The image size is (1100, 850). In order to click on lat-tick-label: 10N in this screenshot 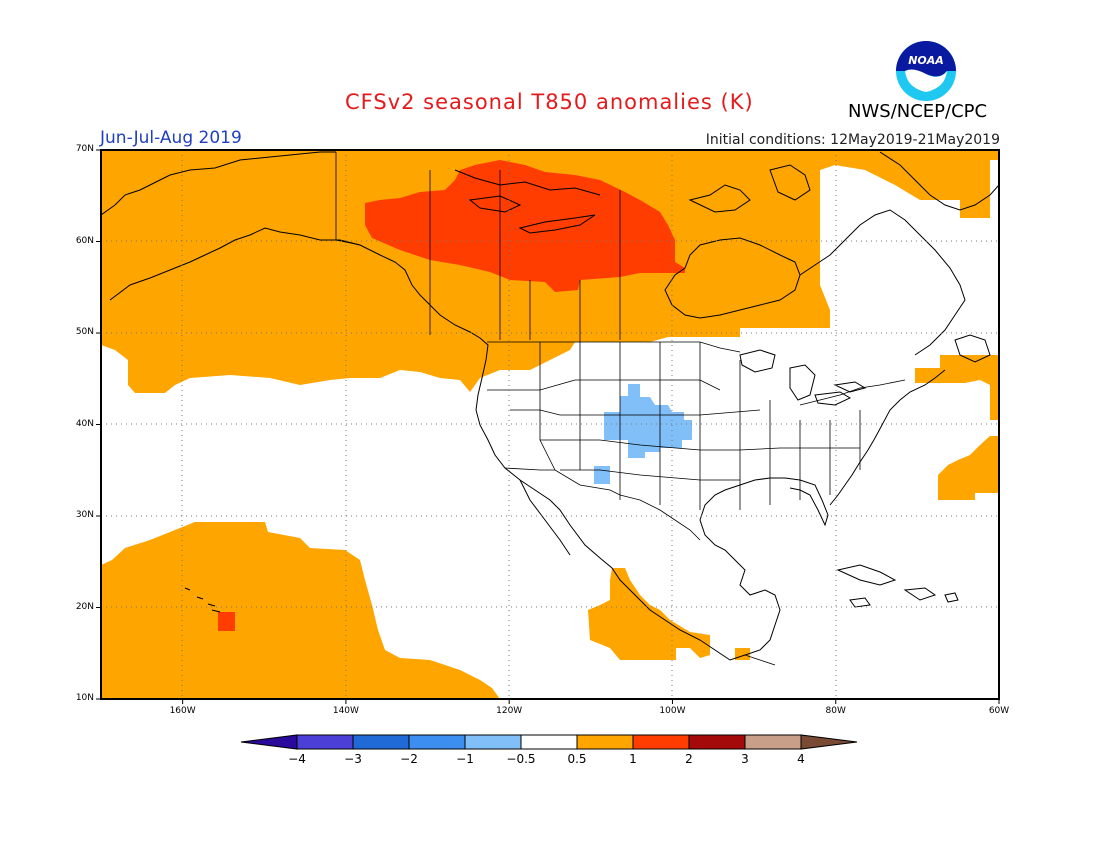, I will do `click(84, 698)`.